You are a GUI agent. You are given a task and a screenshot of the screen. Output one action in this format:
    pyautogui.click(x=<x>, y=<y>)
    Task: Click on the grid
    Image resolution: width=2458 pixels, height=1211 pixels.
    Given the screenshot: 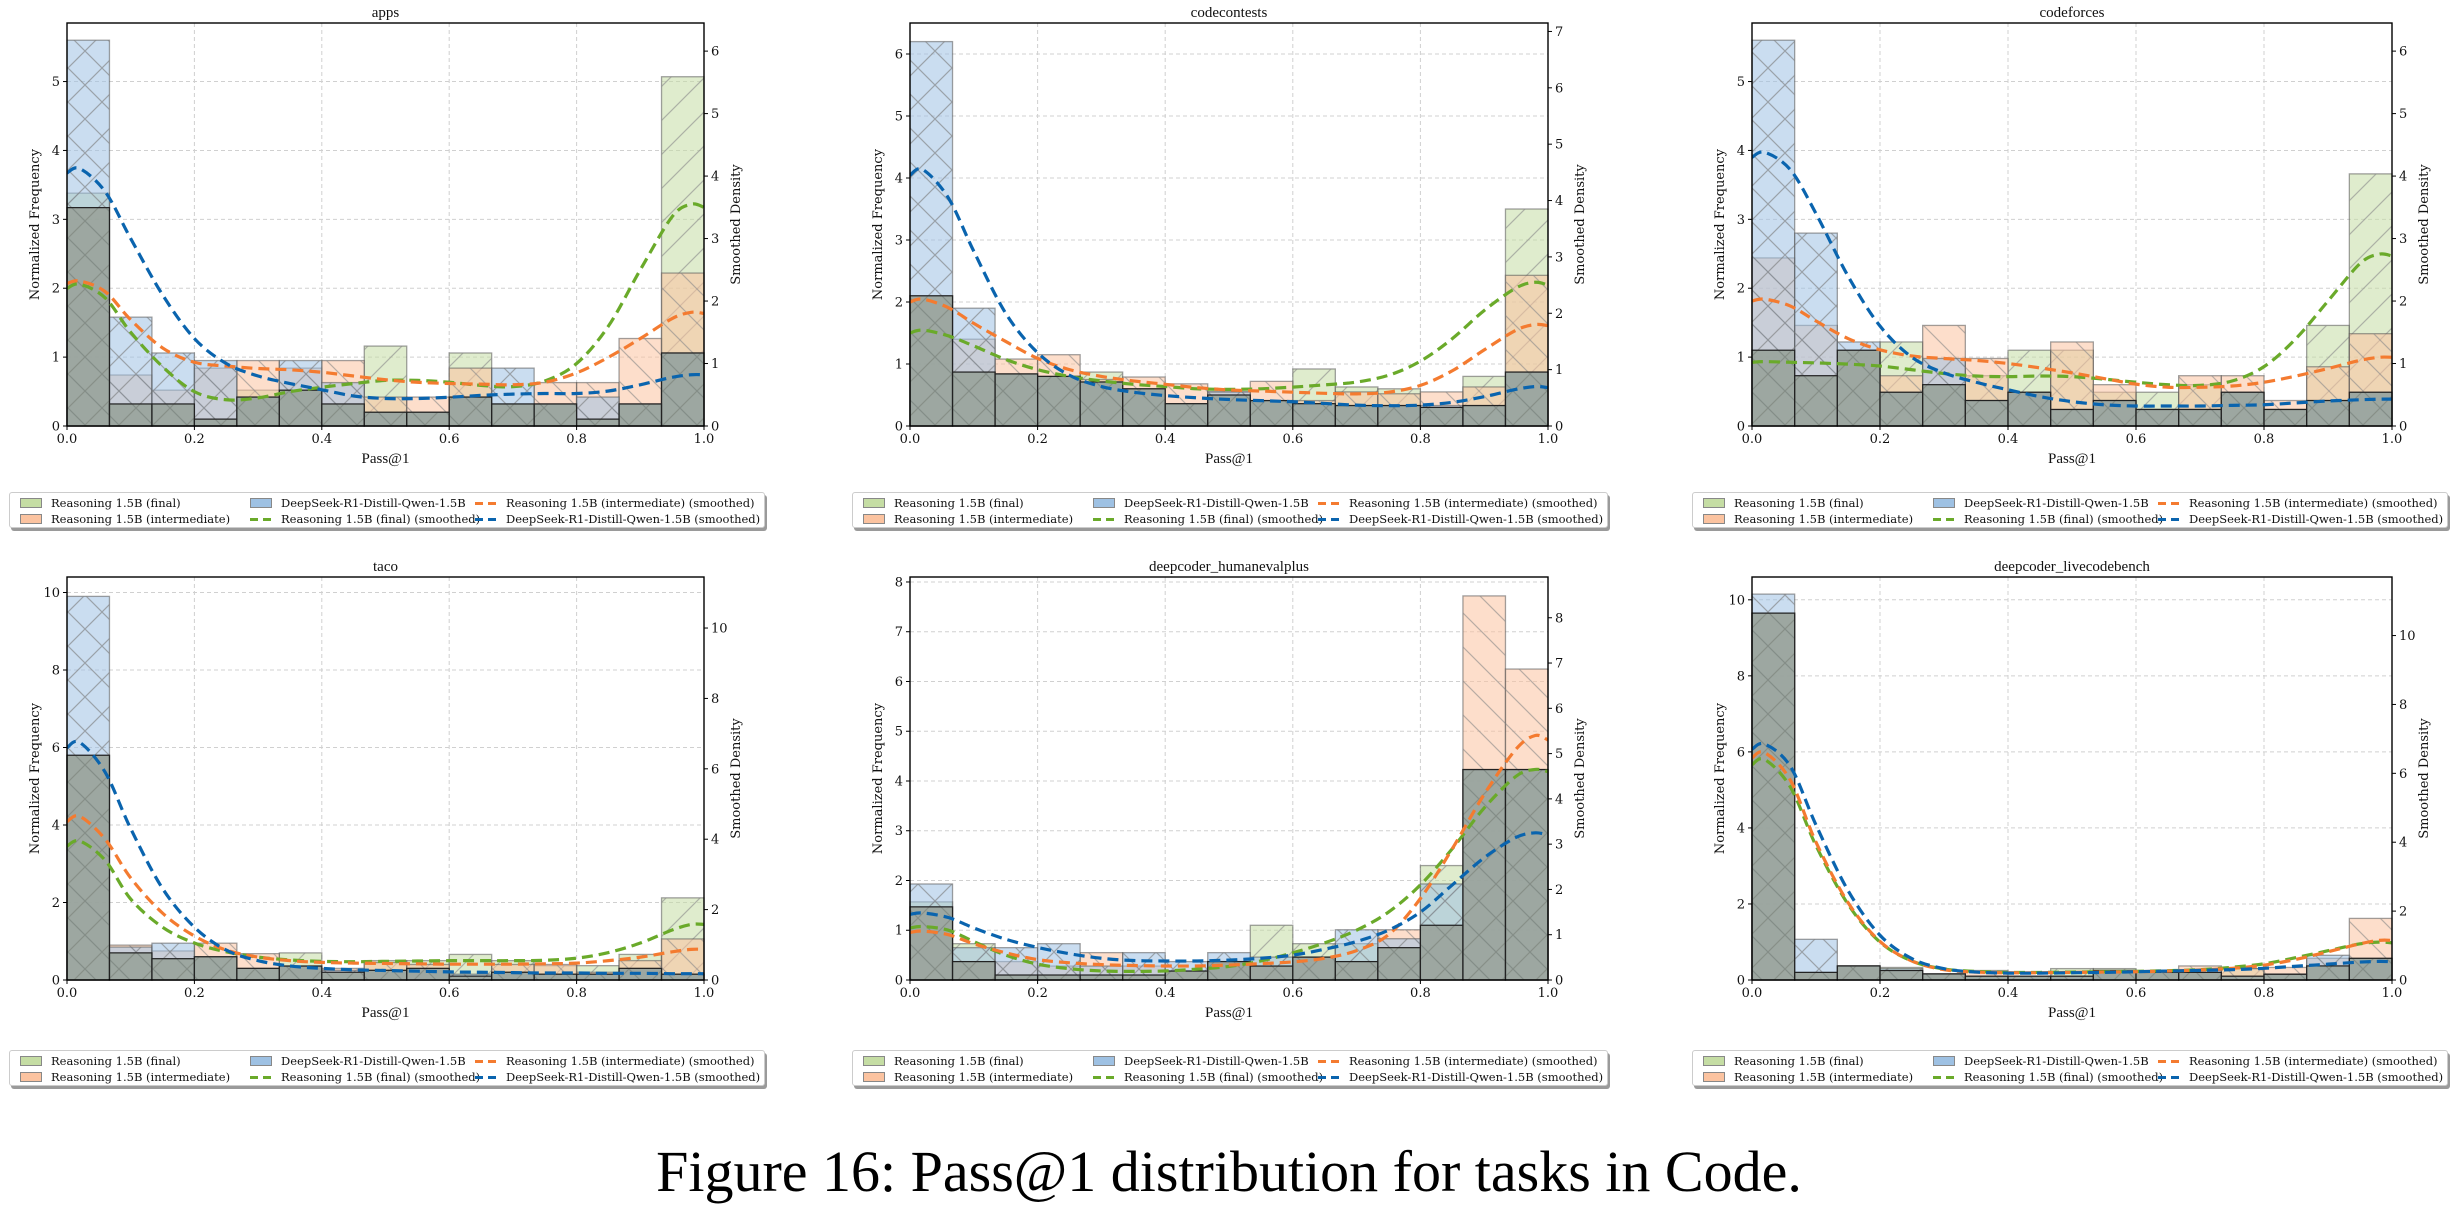 What is the action you would take?
    pyautogui.click(x=2072, y=778)
    